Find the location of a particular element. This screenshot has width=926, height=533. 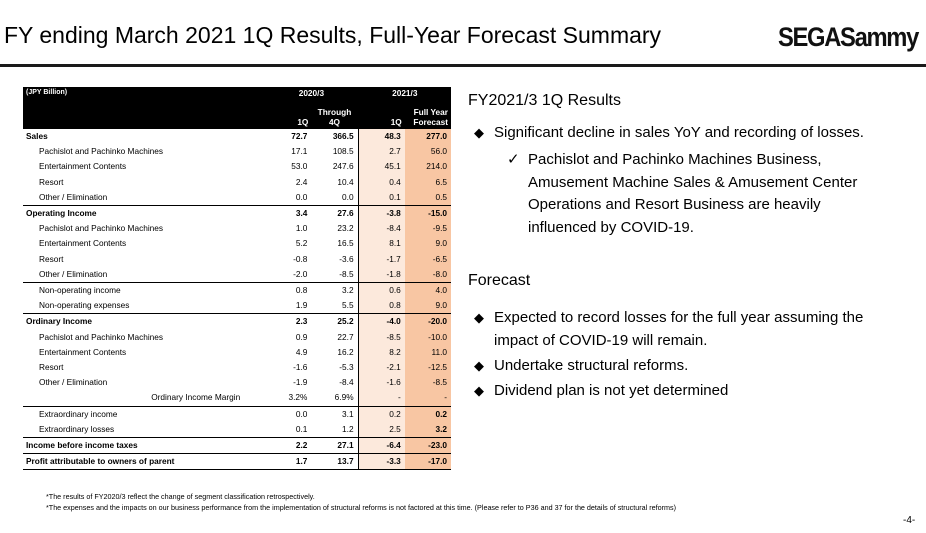

row-value: 0.2 is located at coordinates (381, 413).